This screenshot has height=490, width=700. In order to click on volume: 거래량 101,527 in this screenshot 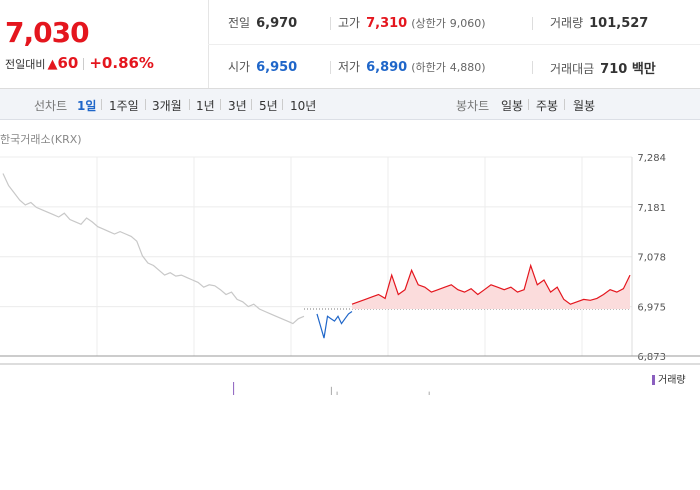, I will do `click(599, 22)`.